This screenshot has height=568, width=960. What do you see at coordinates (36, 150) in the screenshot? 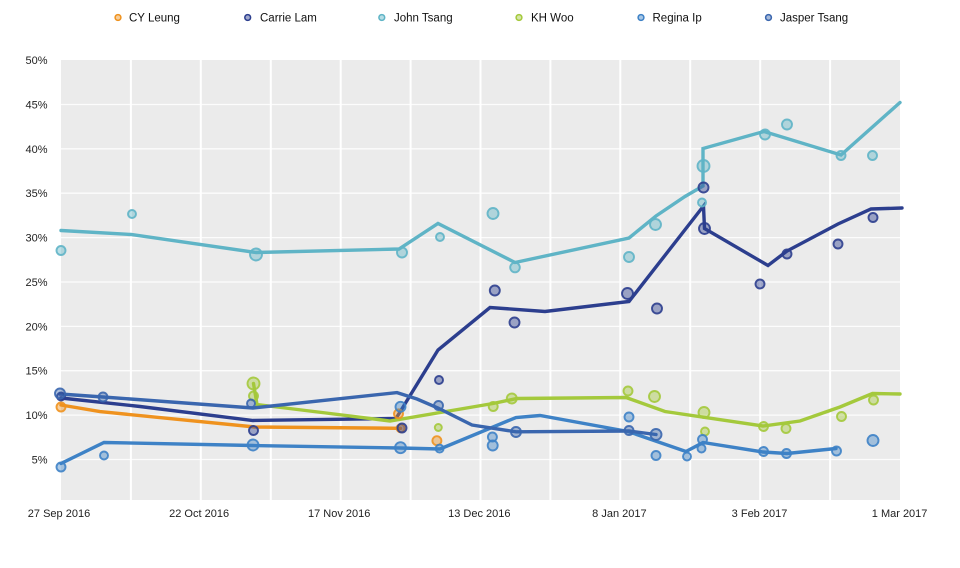
I see `svg-text: 40%` at bounding box center [36, 150].